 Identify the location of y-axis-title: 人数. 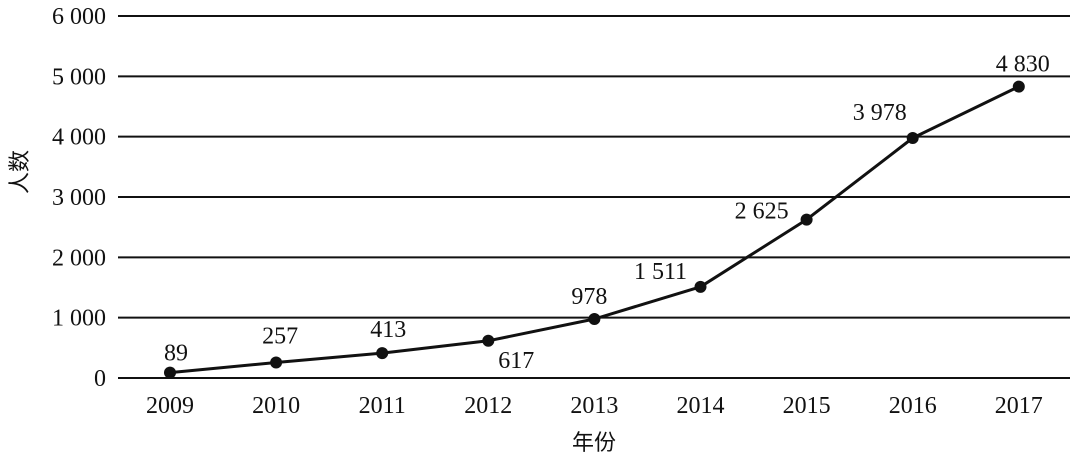
(20, 172).